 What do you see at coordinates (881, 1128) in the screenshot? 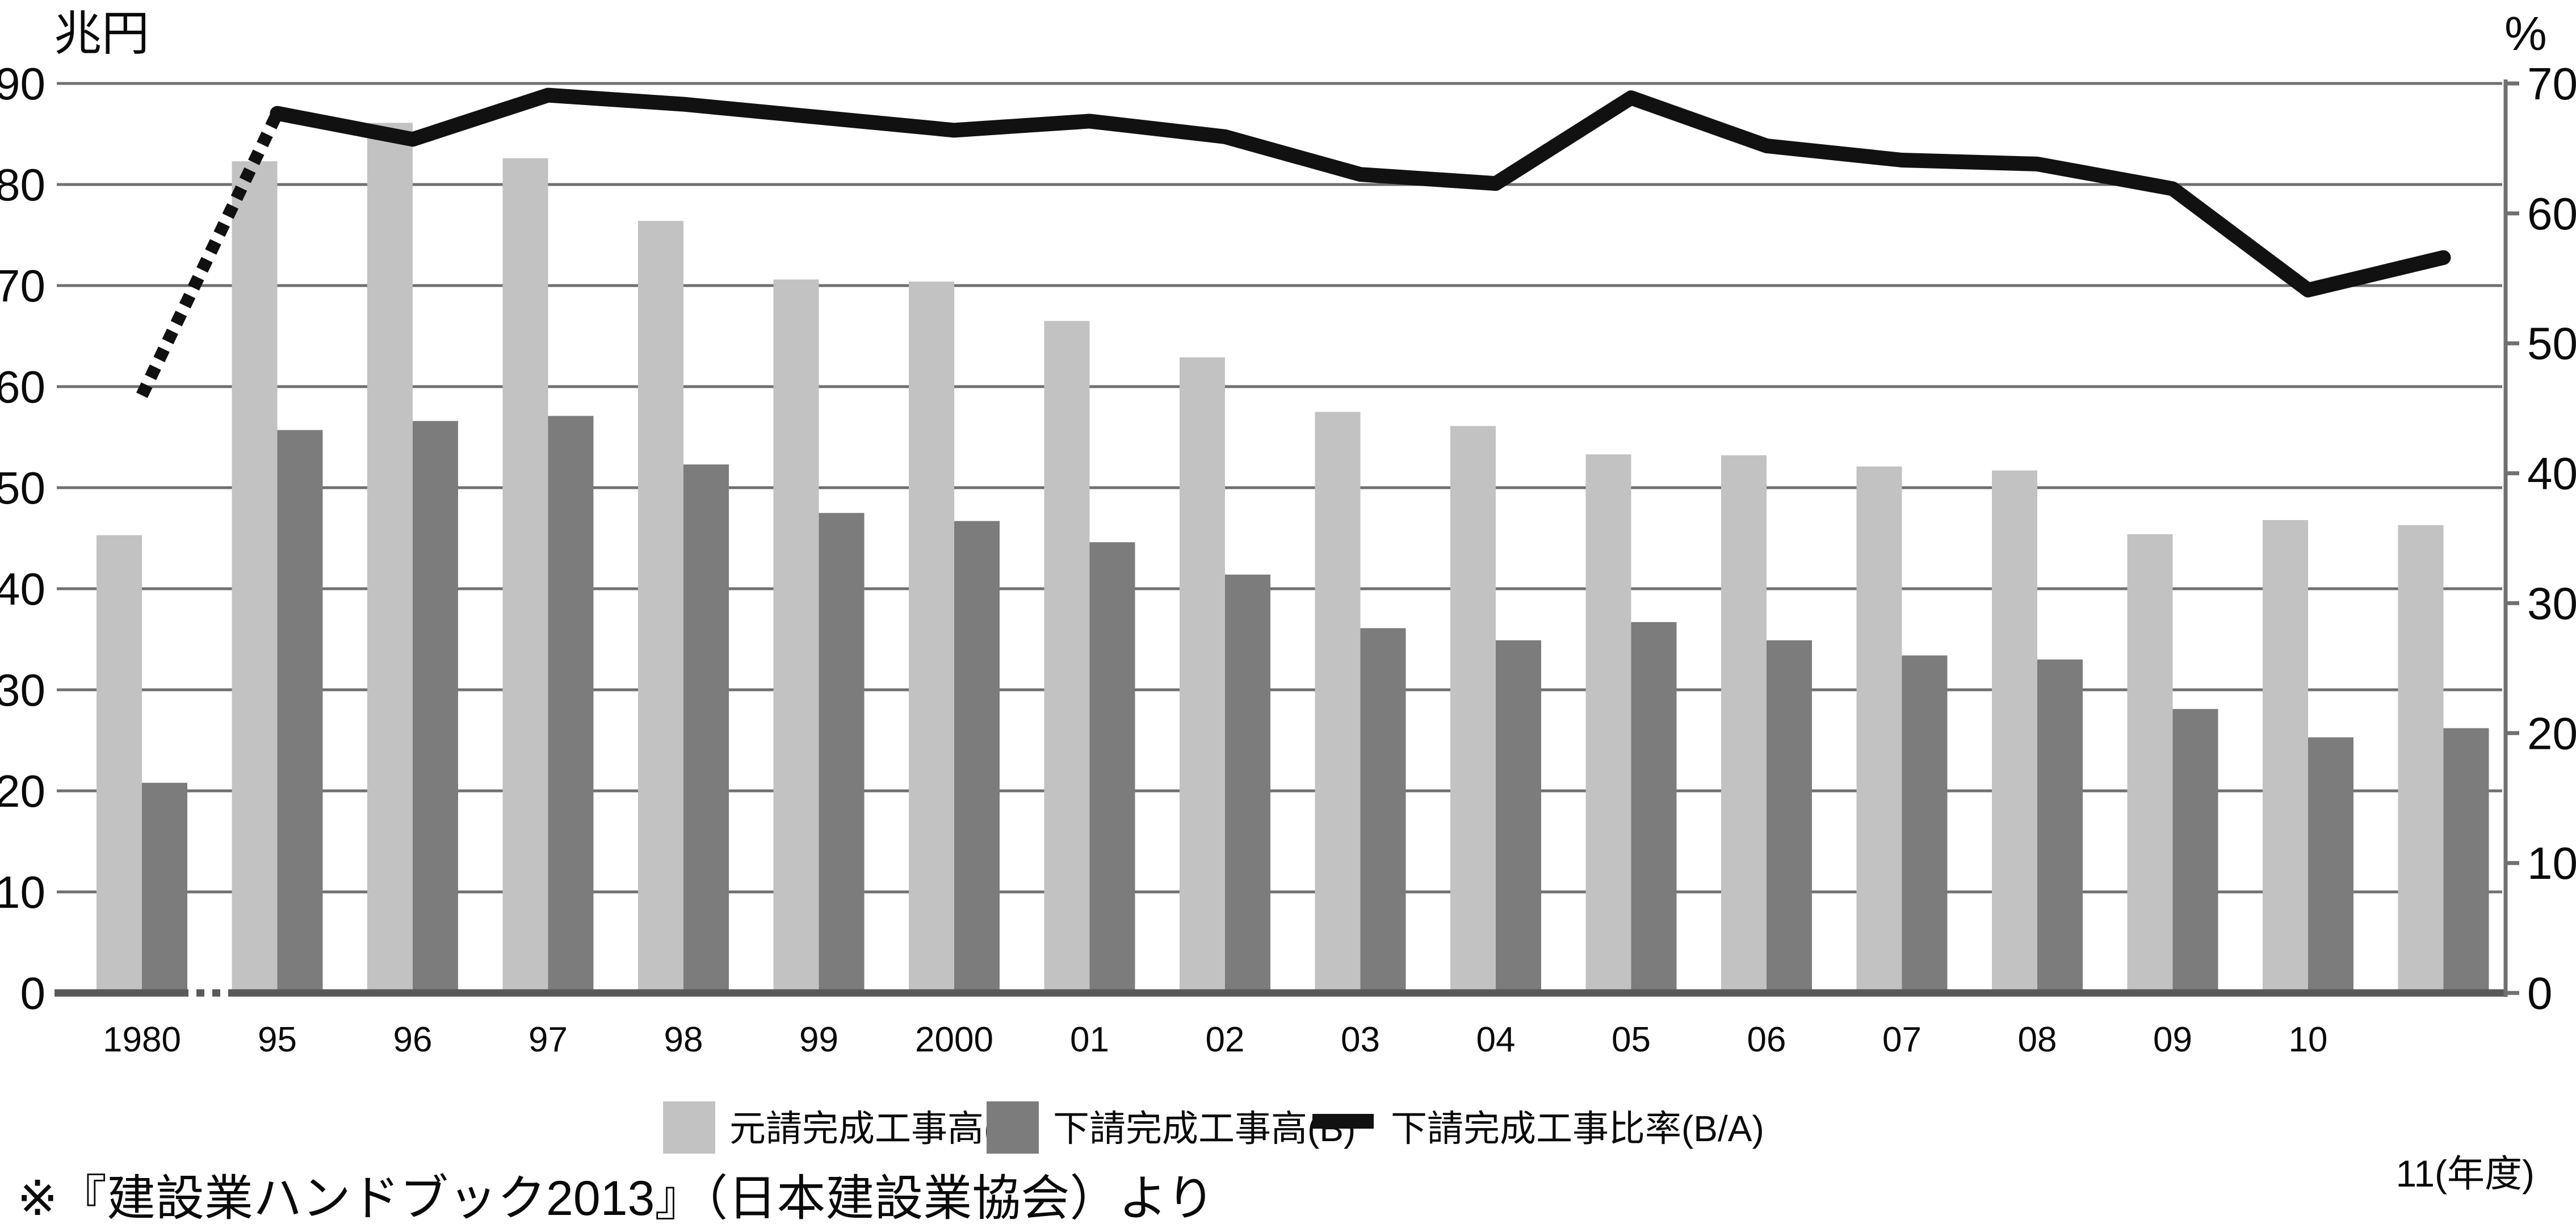
I see `legend-label-prime-contract: 元請完成工事高(A)` at bounding box center [881, 1128].